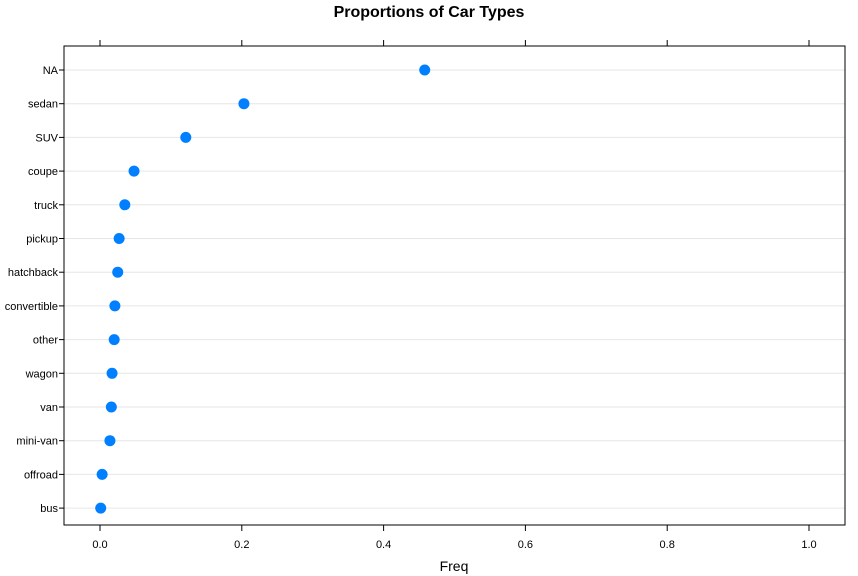  What do you see at coordinates (45, 341) in the screenshot?
I see `y-tick-label: other` at bounding box center [45, 341].